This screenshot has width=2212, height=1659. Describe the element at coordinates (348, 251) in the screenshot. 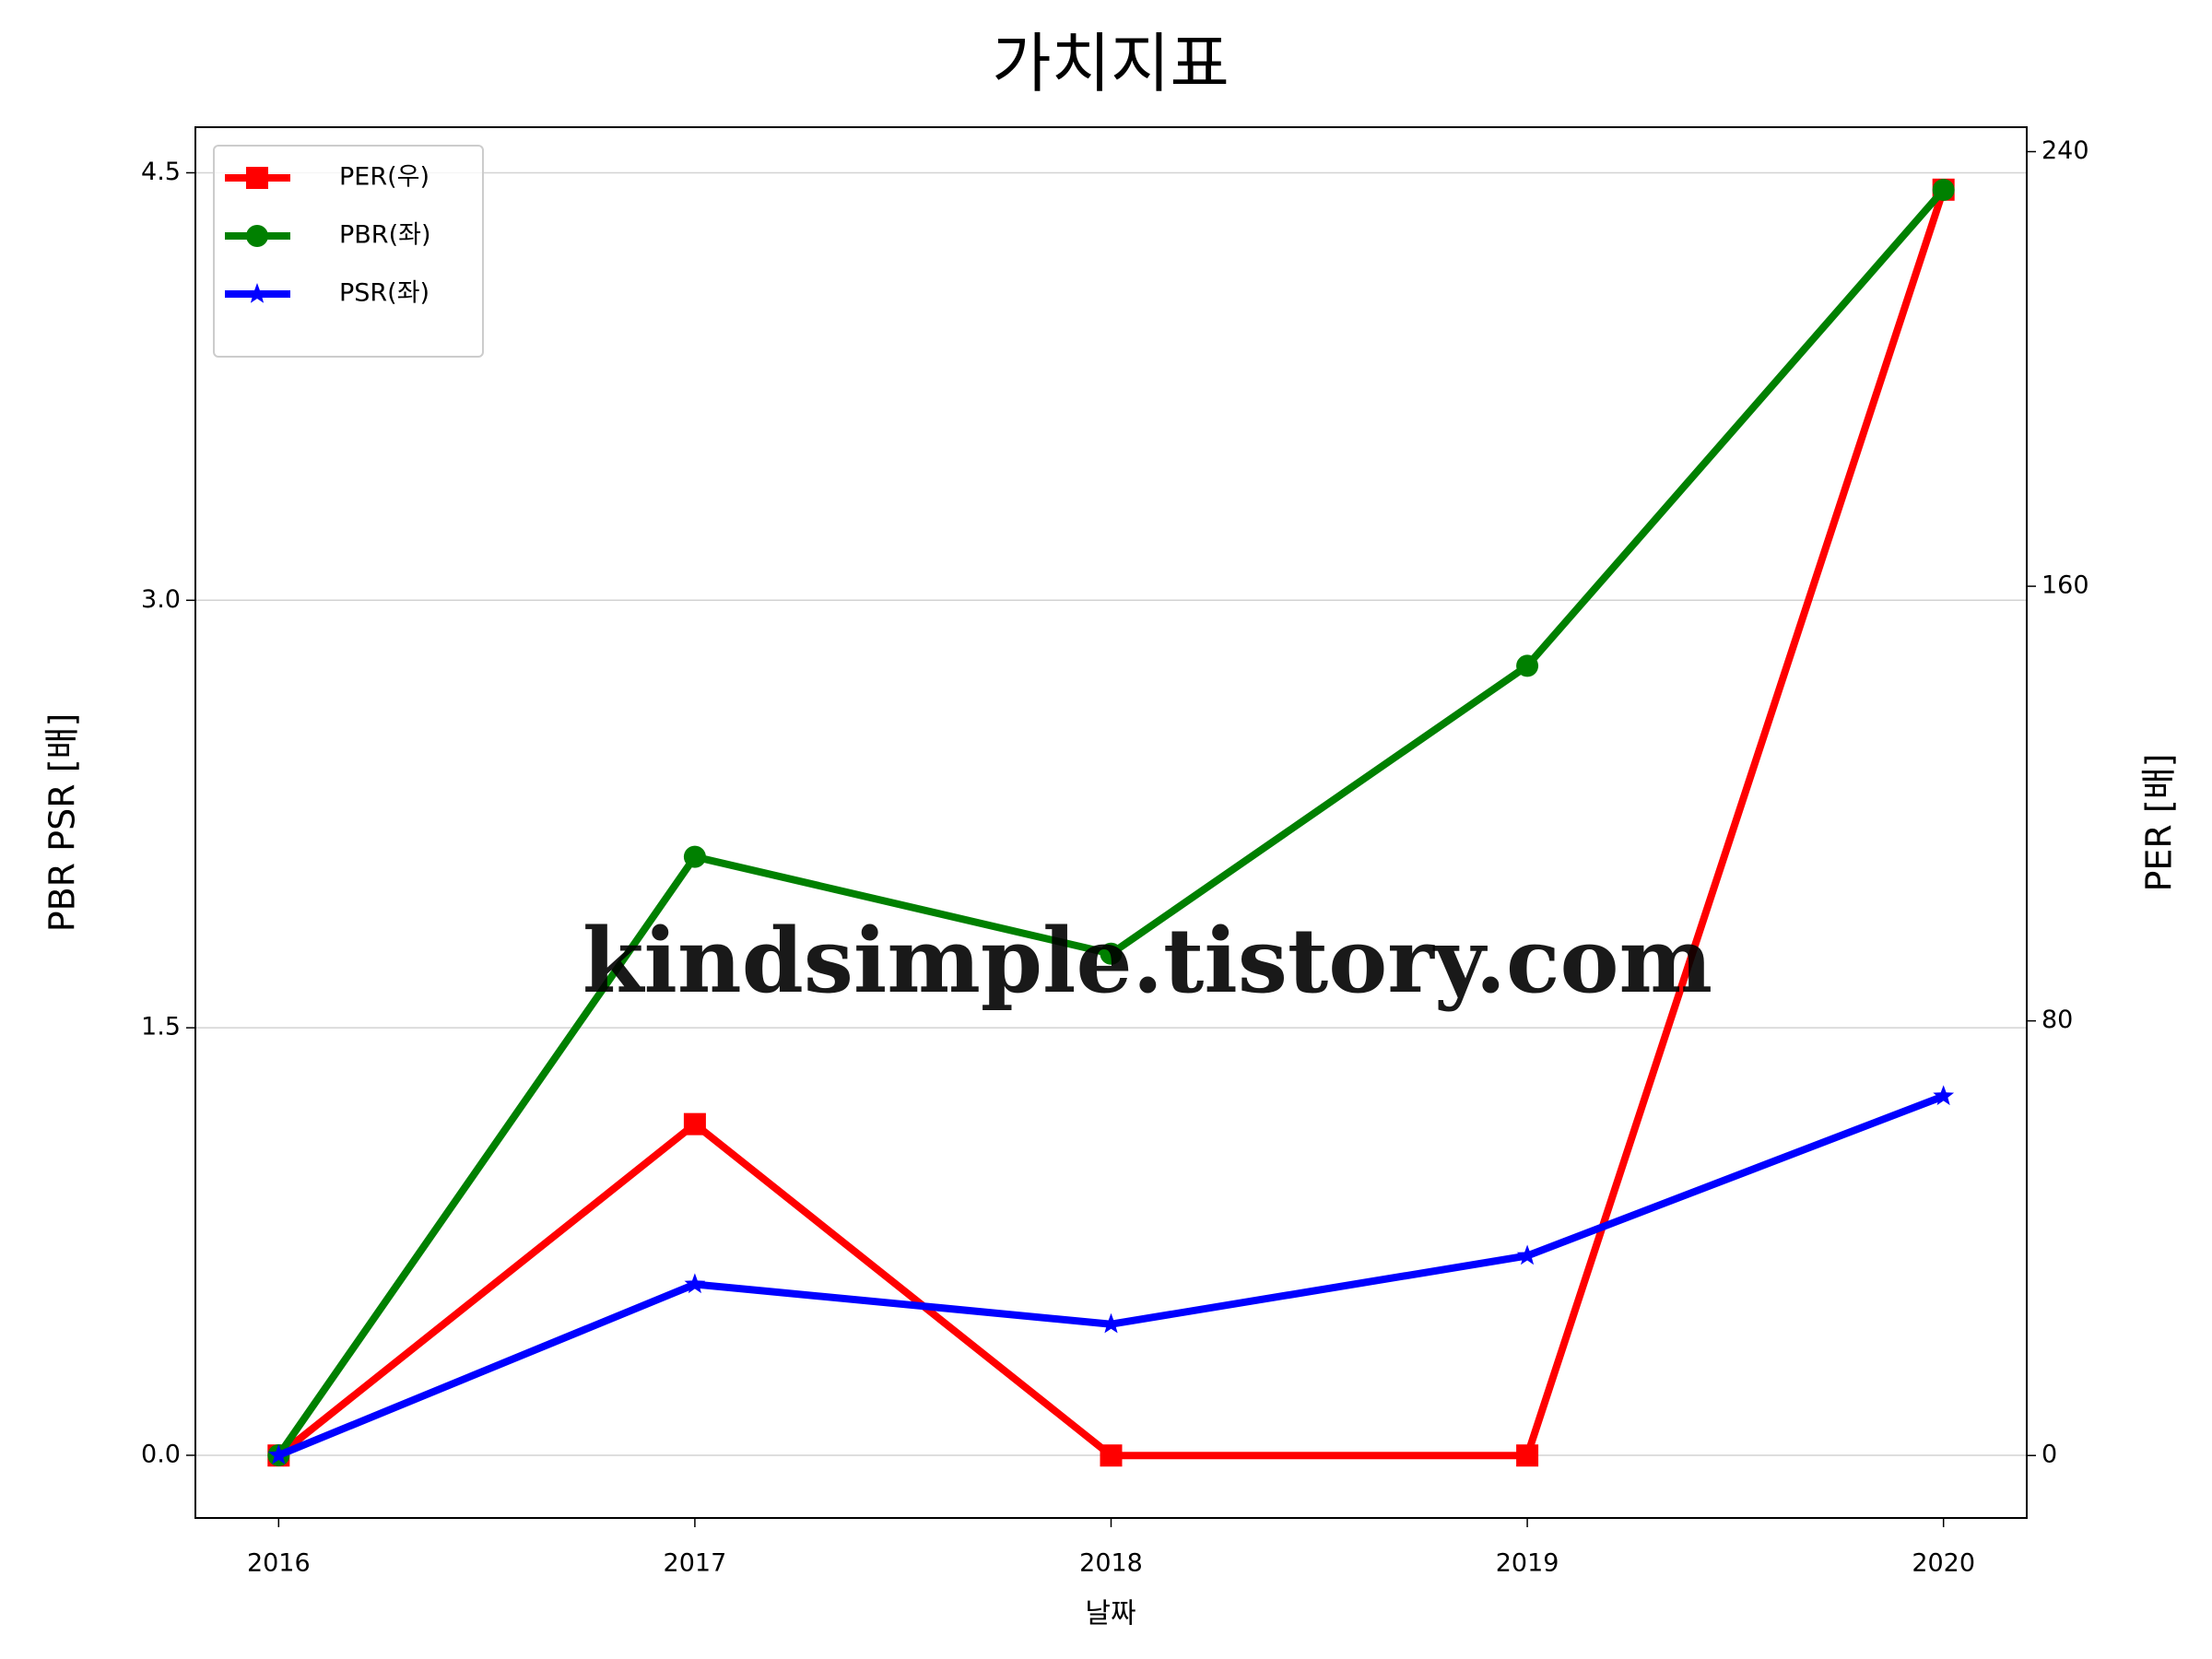

I see `legend-box` at that location.